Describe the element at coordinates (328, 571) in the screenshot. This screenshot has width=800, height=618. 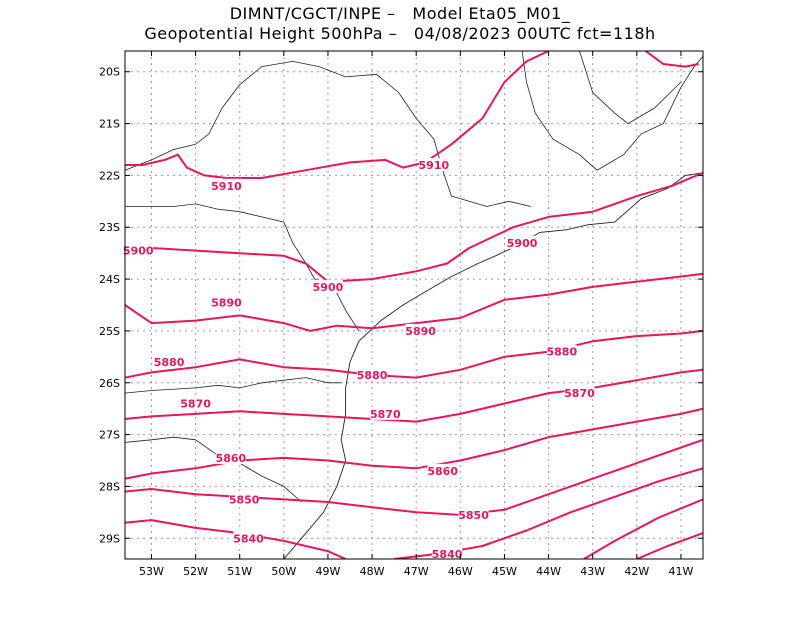
I see `x-tick-label: 49W` at that location.